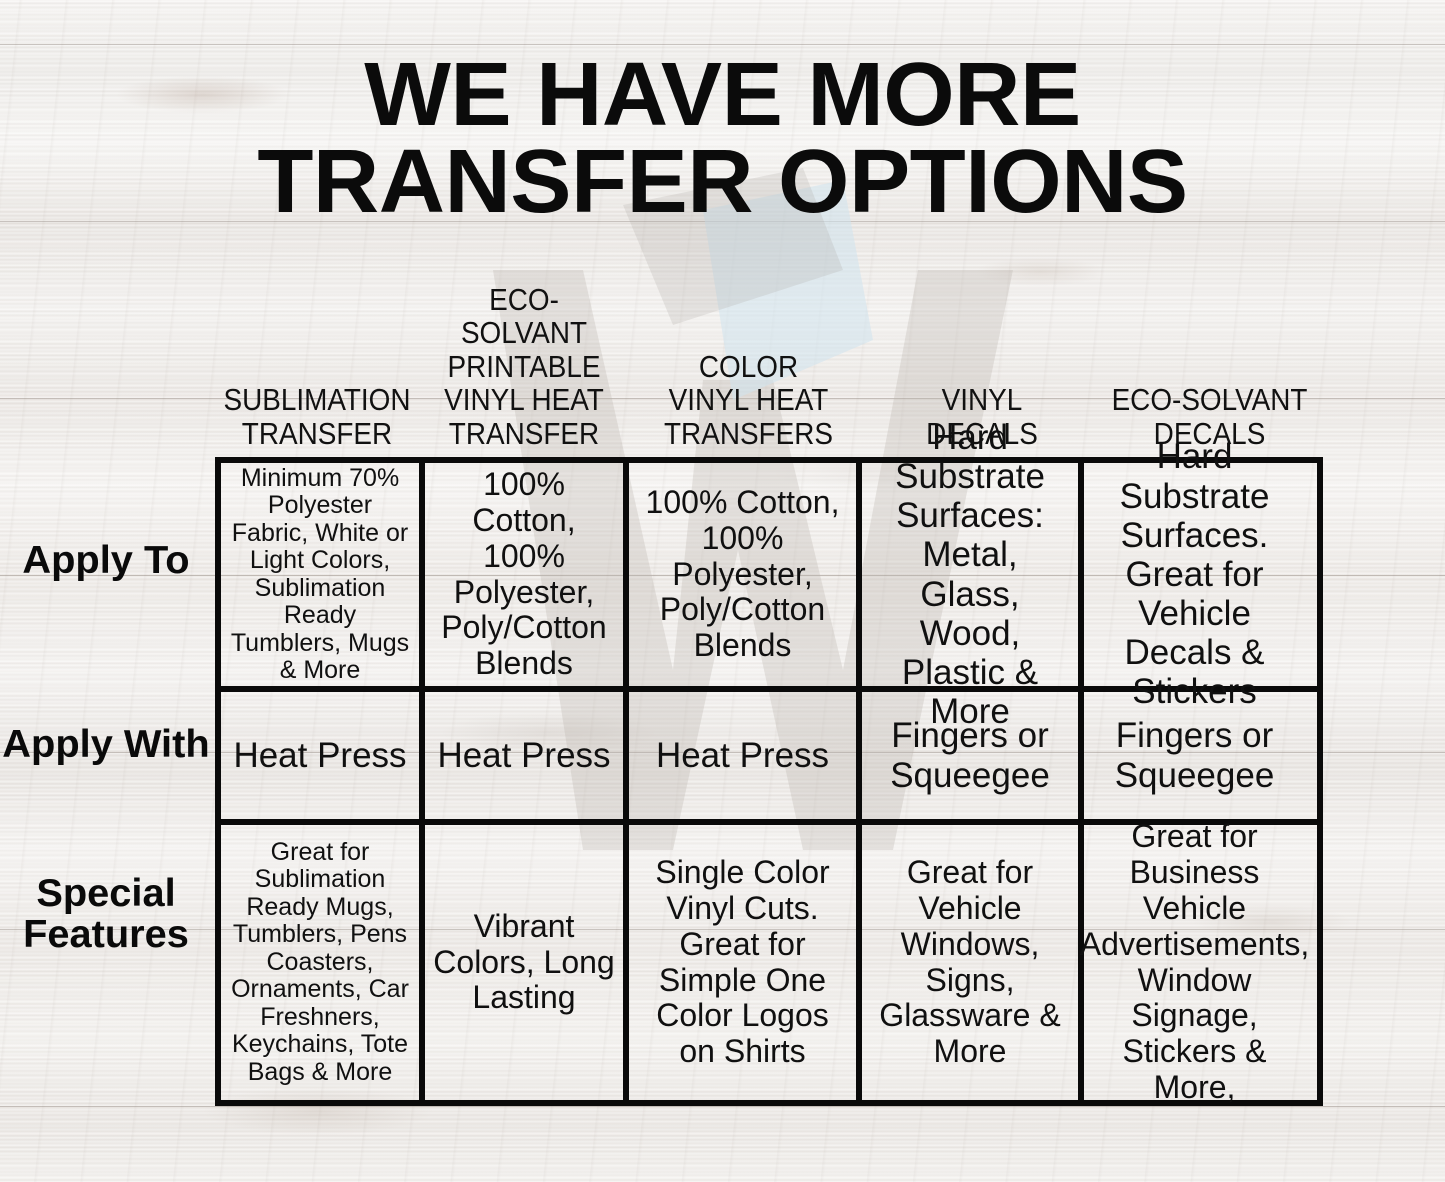 The height and width of the screenshot is (1182, 1445). What do you see at coordinates (981, 356) in the screenshot?
I see `column-header-vinyl-decals: VINYL DECALS` at bounding box center [981, 356].